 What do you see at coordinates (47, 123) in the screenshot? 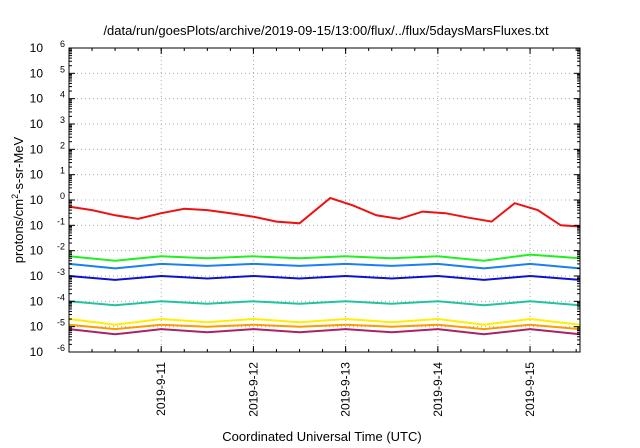
I see `y-tick-label: 10 3` at bounding box center [47, 123].